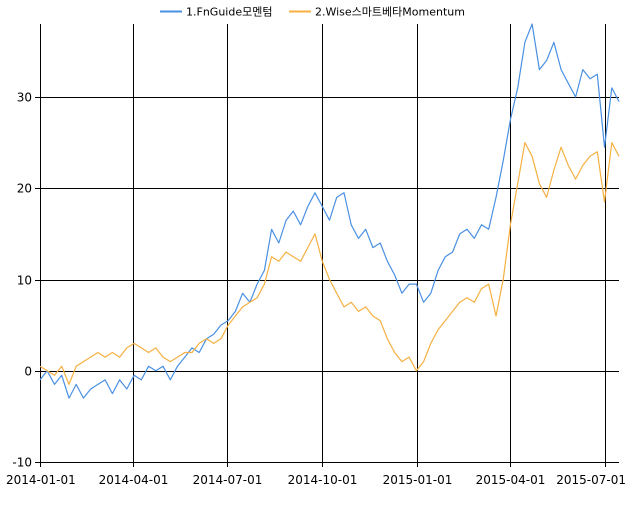  What do you see at coordinates (28, 372) in the screenshot?
I see `y-tick-label: 0` at bounding box center [28, 372].